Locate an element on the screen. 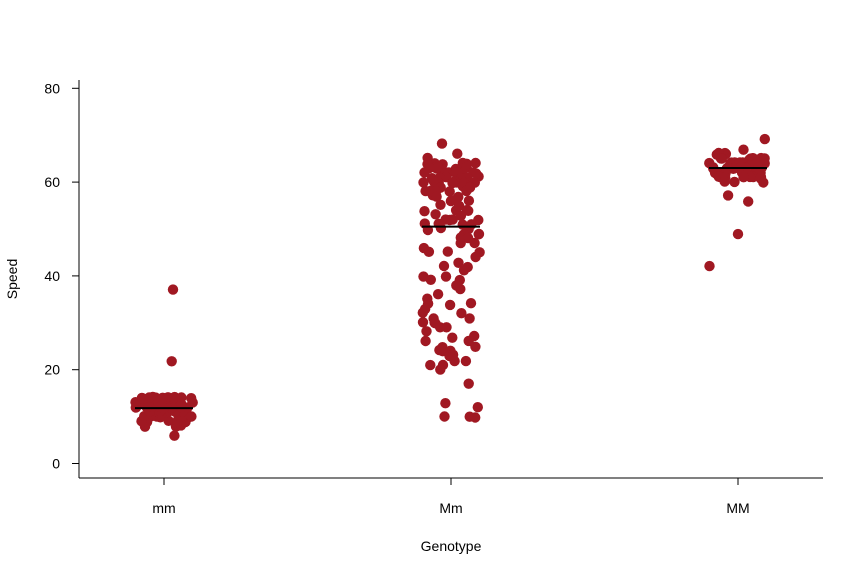  y-tick-label: 0 is located at coordinates (56, 464).